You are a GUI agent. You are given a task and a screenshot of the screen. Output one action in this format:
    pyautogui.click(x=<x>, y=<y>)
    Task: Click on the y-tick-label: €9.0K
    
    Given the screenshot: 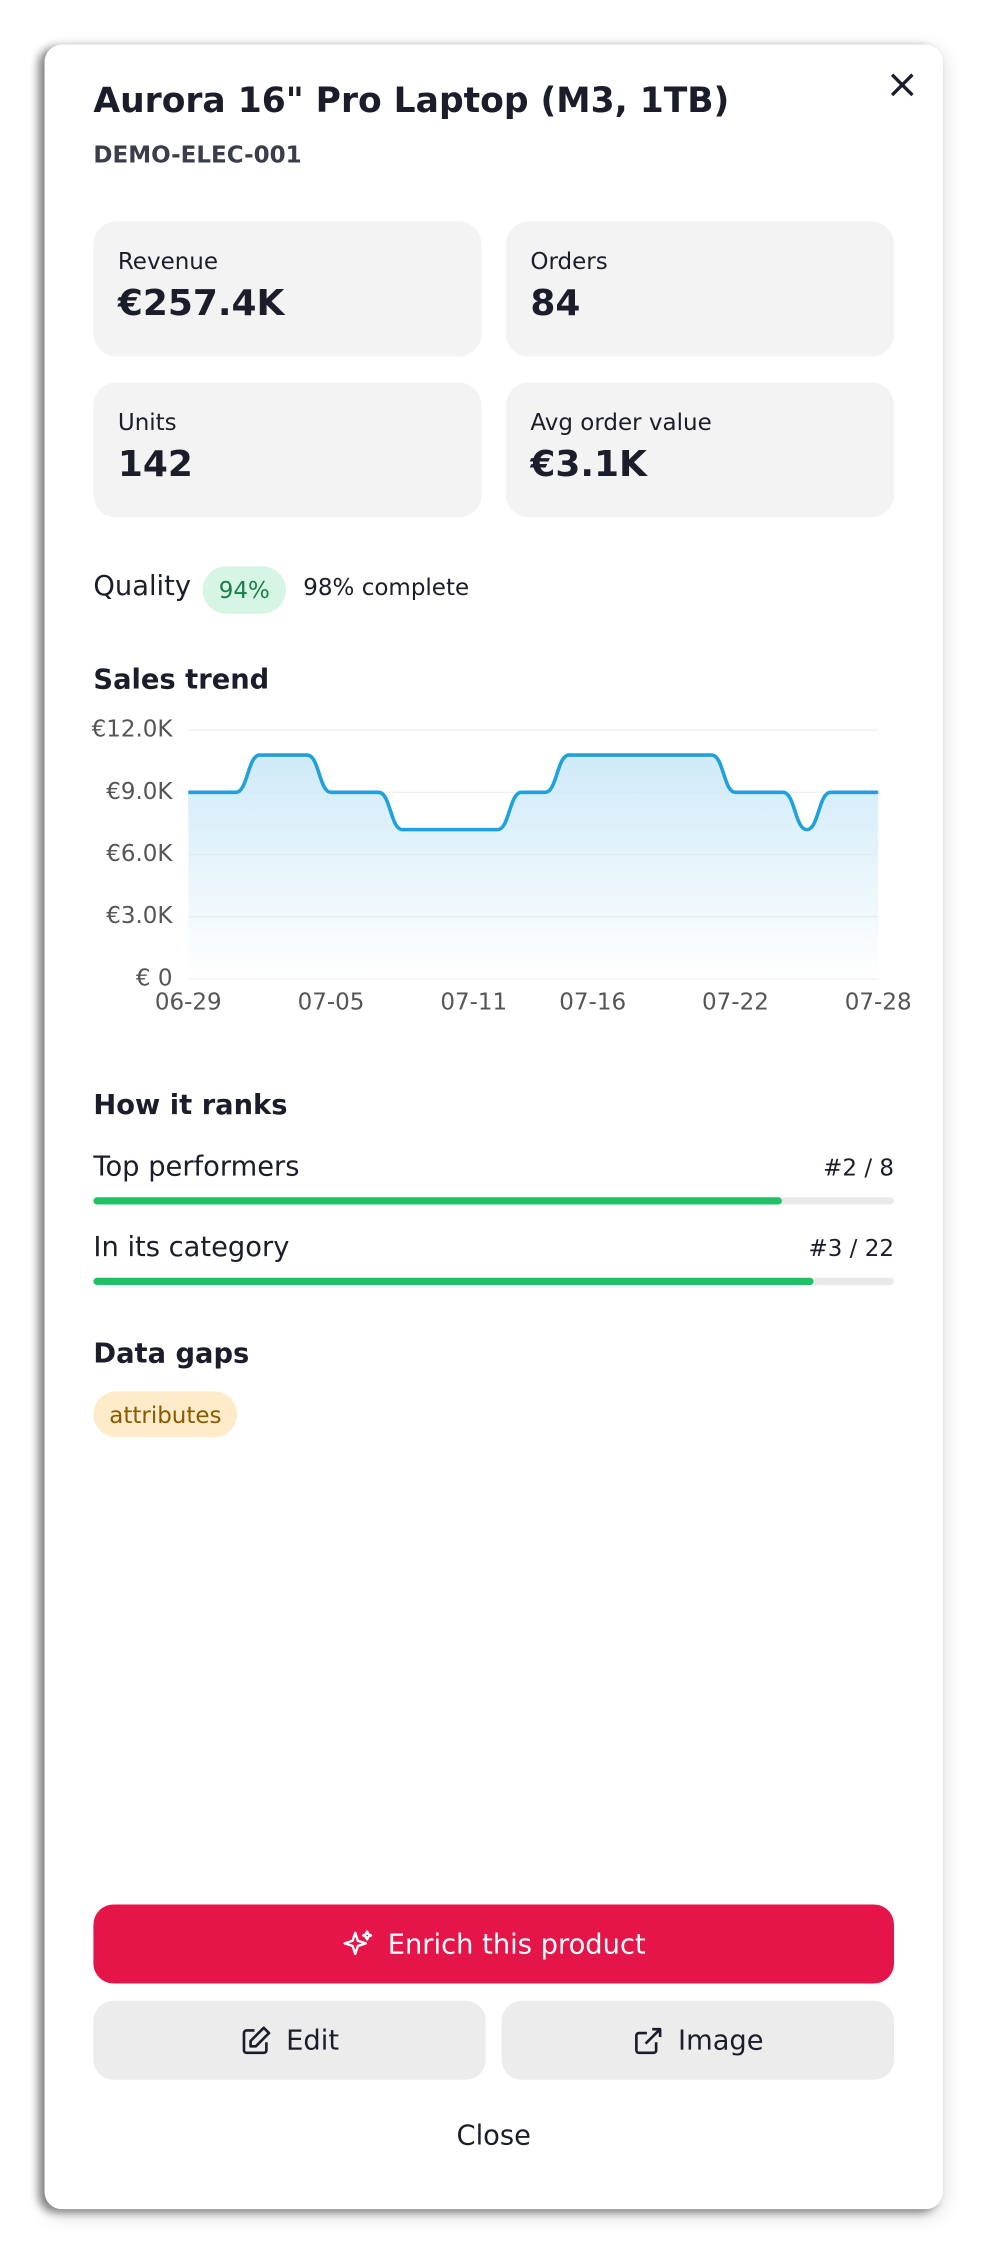 What is the action you would take?
    pyautogui.click(x=139, y=792)
    